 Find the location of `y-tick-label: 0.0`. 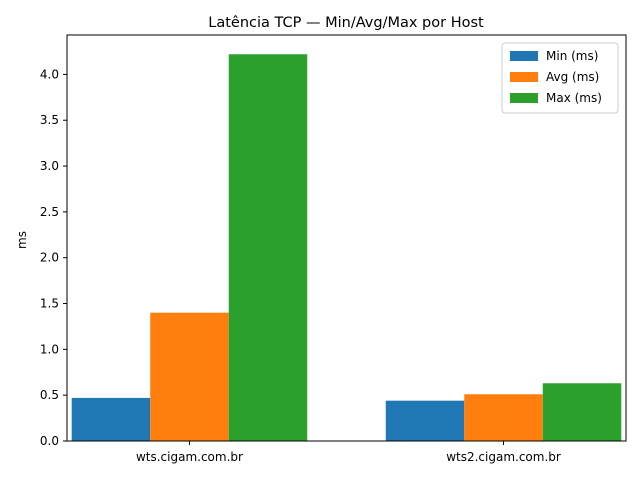

y-tick-label: 0.0 is located at coordinates (49, 441).